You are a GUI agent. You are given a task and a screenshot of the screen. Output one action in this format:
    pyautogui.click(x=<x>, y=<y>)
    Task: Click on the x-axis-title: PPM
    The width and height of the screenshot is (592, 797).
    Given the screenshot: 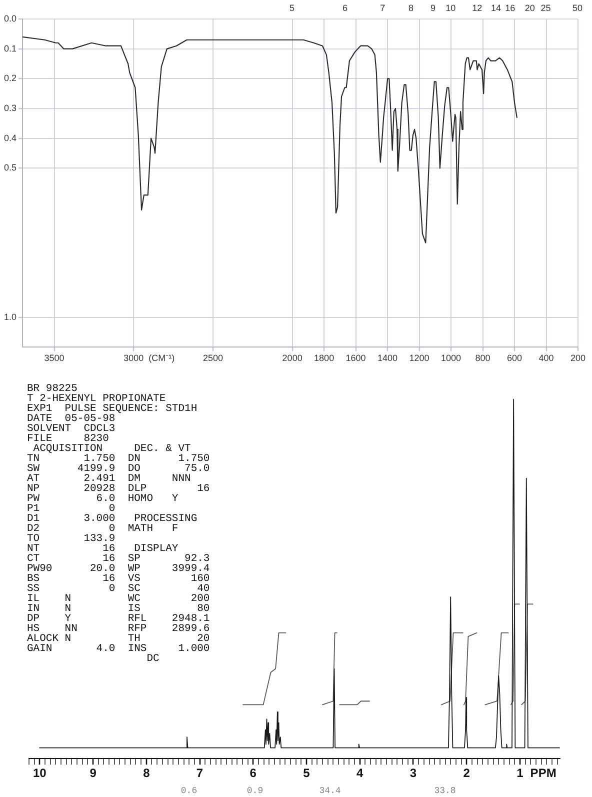 What is the action you would take?
    pyautogui.click(x=543, y=773)
    